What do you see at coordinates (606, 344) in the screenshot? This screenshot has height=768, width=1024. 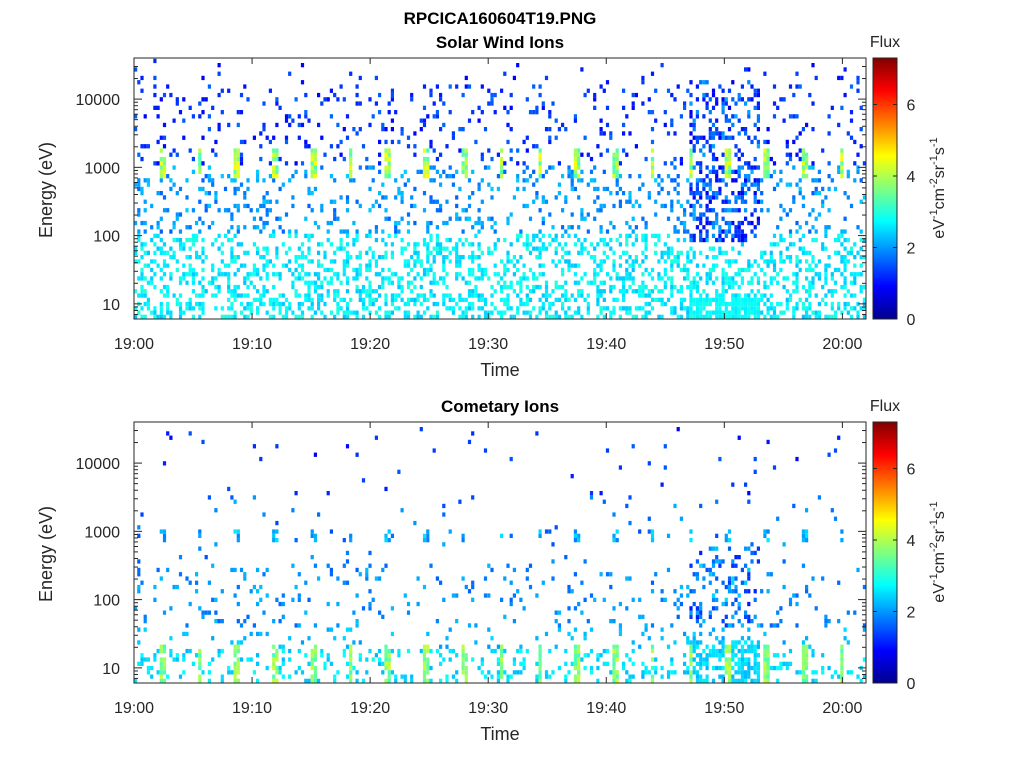 I see `x-tick-label: 19:40` at bounding box center [606, 344].